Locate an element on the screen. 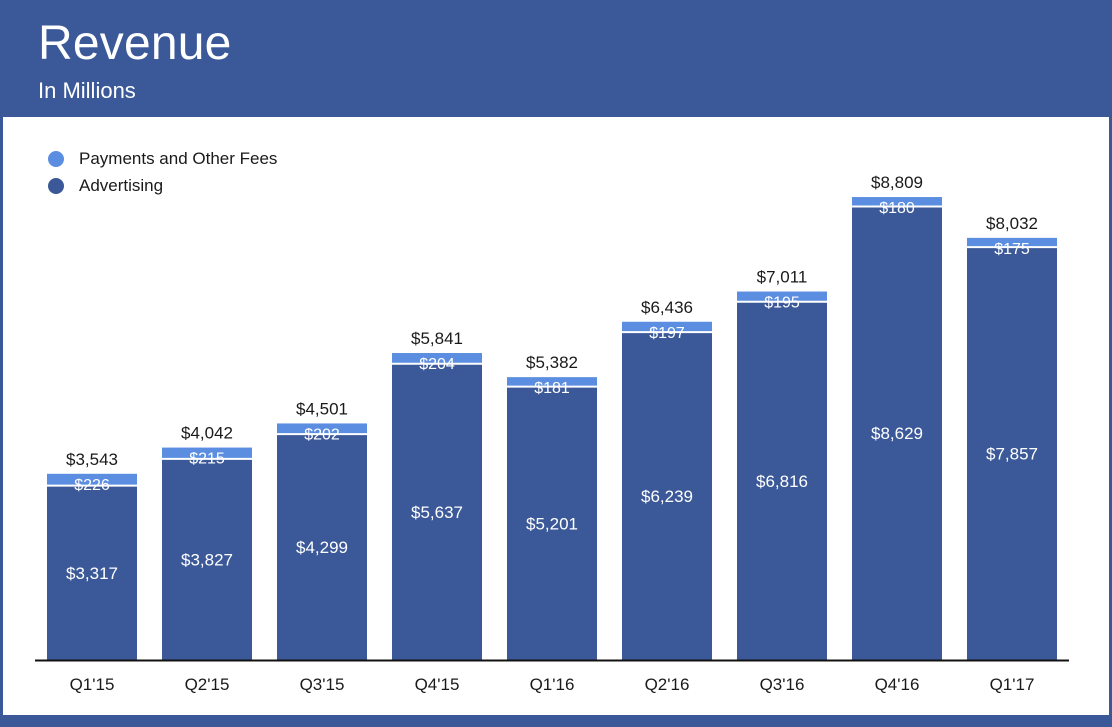 The image size is (1112, 727). data-label-payments: $175 is located at coordinates (1012, 249).